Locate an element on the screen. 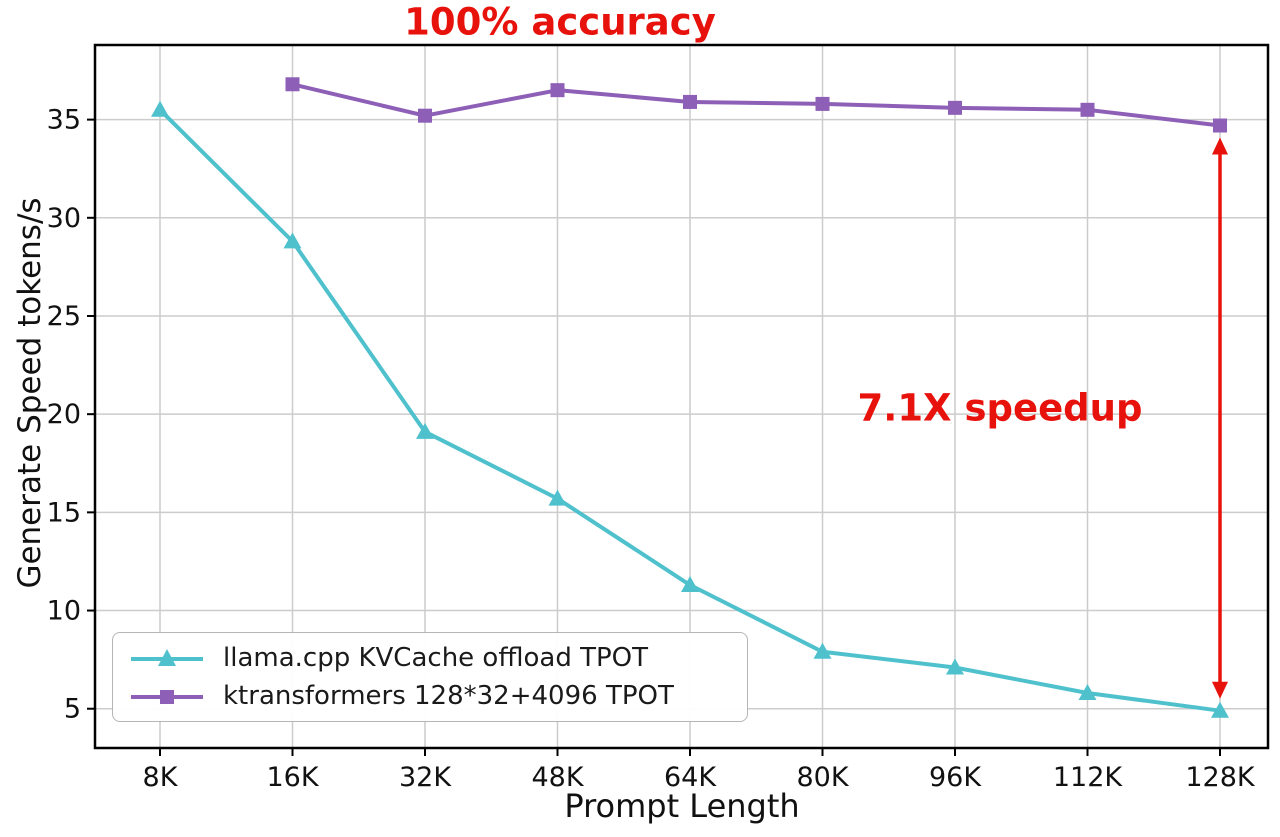 Image resolution: width=1280 pixels, height=837 pixels. x-tick-label: 64K is located at coordinates (690, 777).